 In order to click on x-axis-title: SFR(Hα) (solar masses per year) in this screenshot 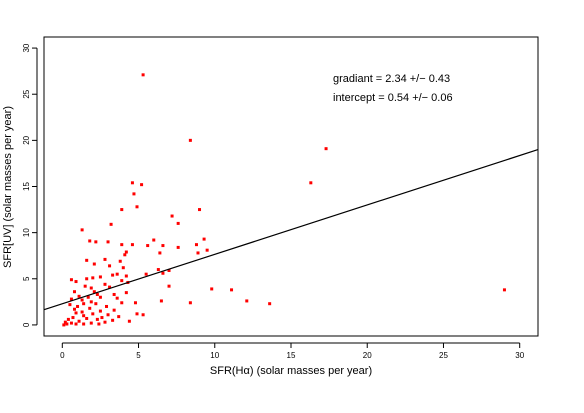, I will do `click(291, 371)`.